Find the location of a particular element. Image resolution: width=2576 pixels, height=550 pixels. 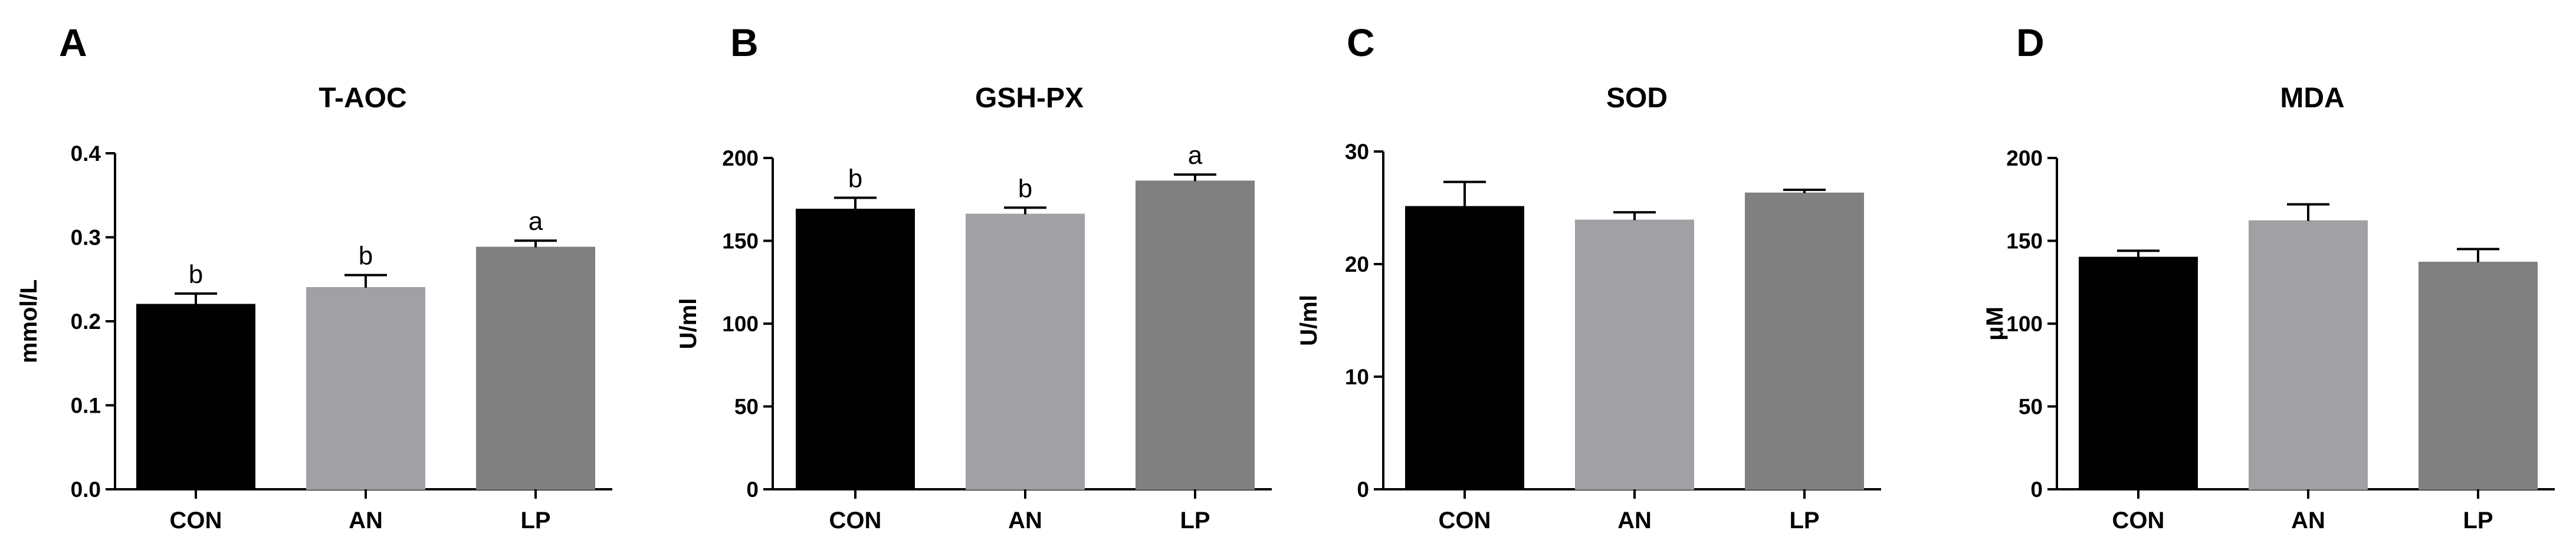

chart-marks: 0 10 20 30 CON AN LP is located at coordinates (1613, 336).